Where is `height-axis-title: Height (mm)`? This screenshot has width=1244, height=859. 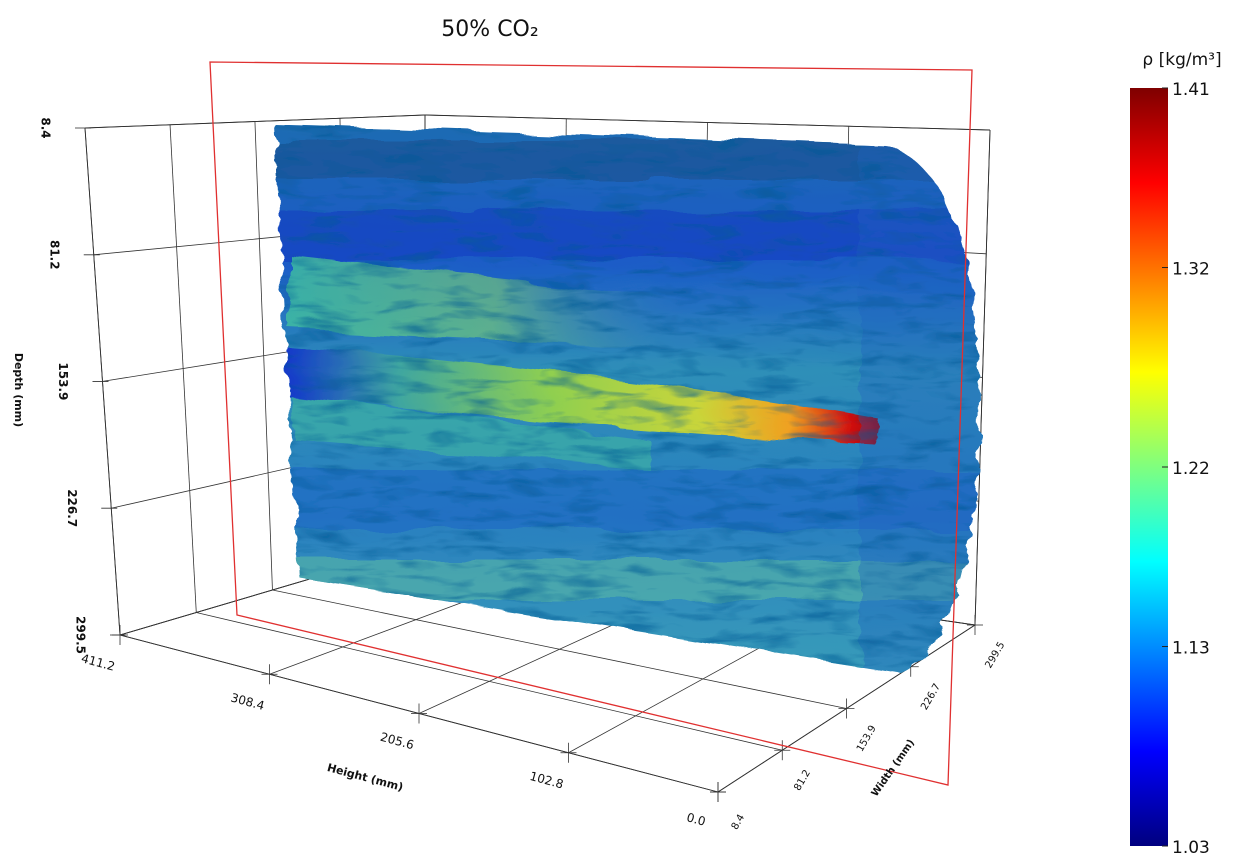 height-axis-title: Height (mm) is located at coordinates (365, 777).